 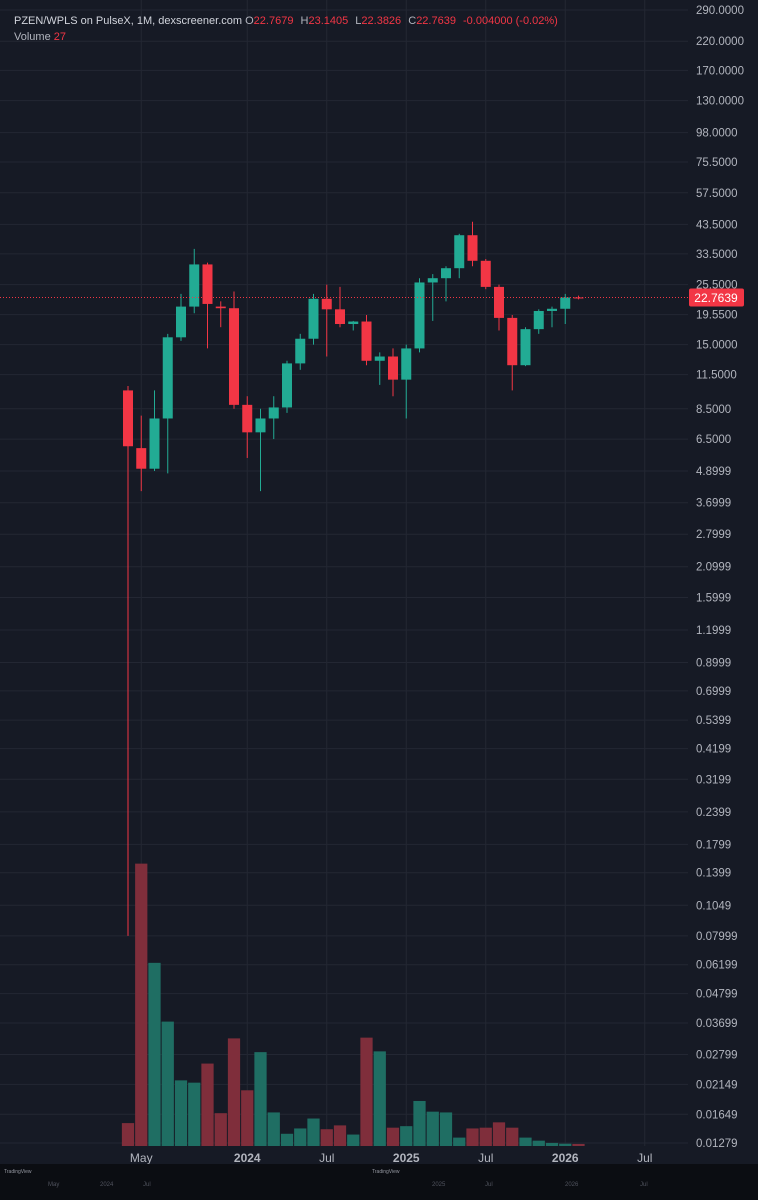 What do you see at coordinates (32, 37) in the screenshot?
I see `volume-label: Volume` at bounding box center [32, 37].